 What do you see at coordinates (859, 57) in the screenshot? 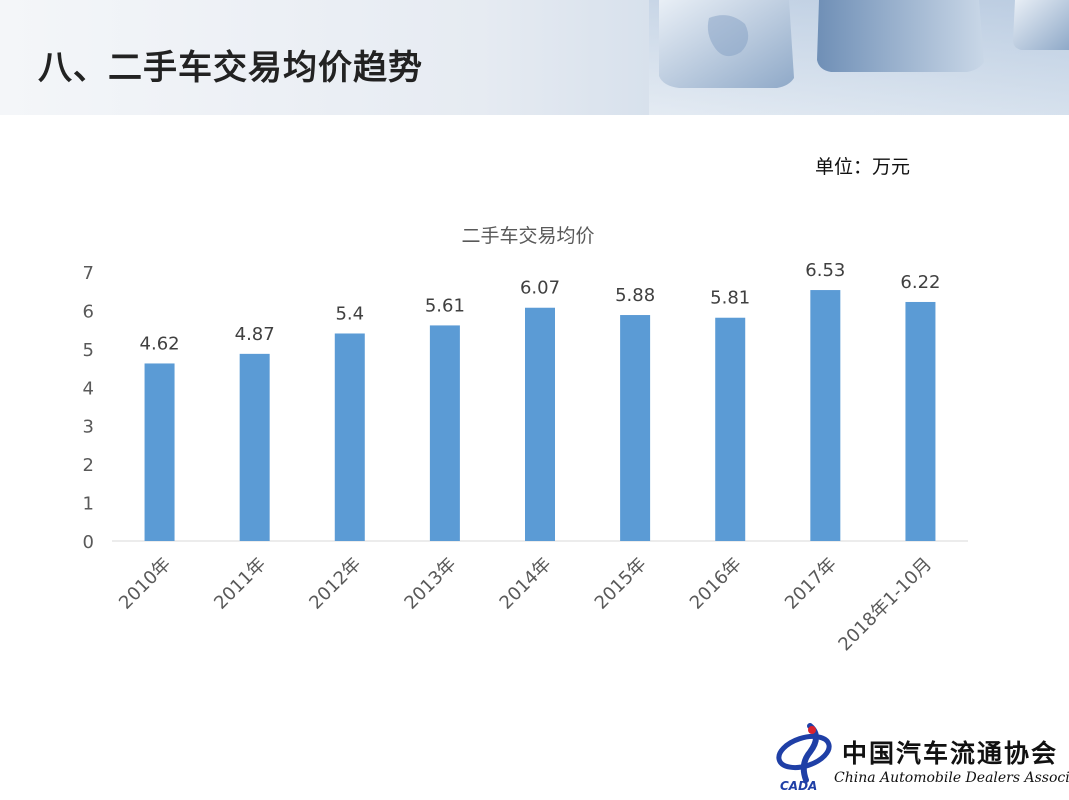
I see `header-cubes-image` at bounding box center [859, 57].